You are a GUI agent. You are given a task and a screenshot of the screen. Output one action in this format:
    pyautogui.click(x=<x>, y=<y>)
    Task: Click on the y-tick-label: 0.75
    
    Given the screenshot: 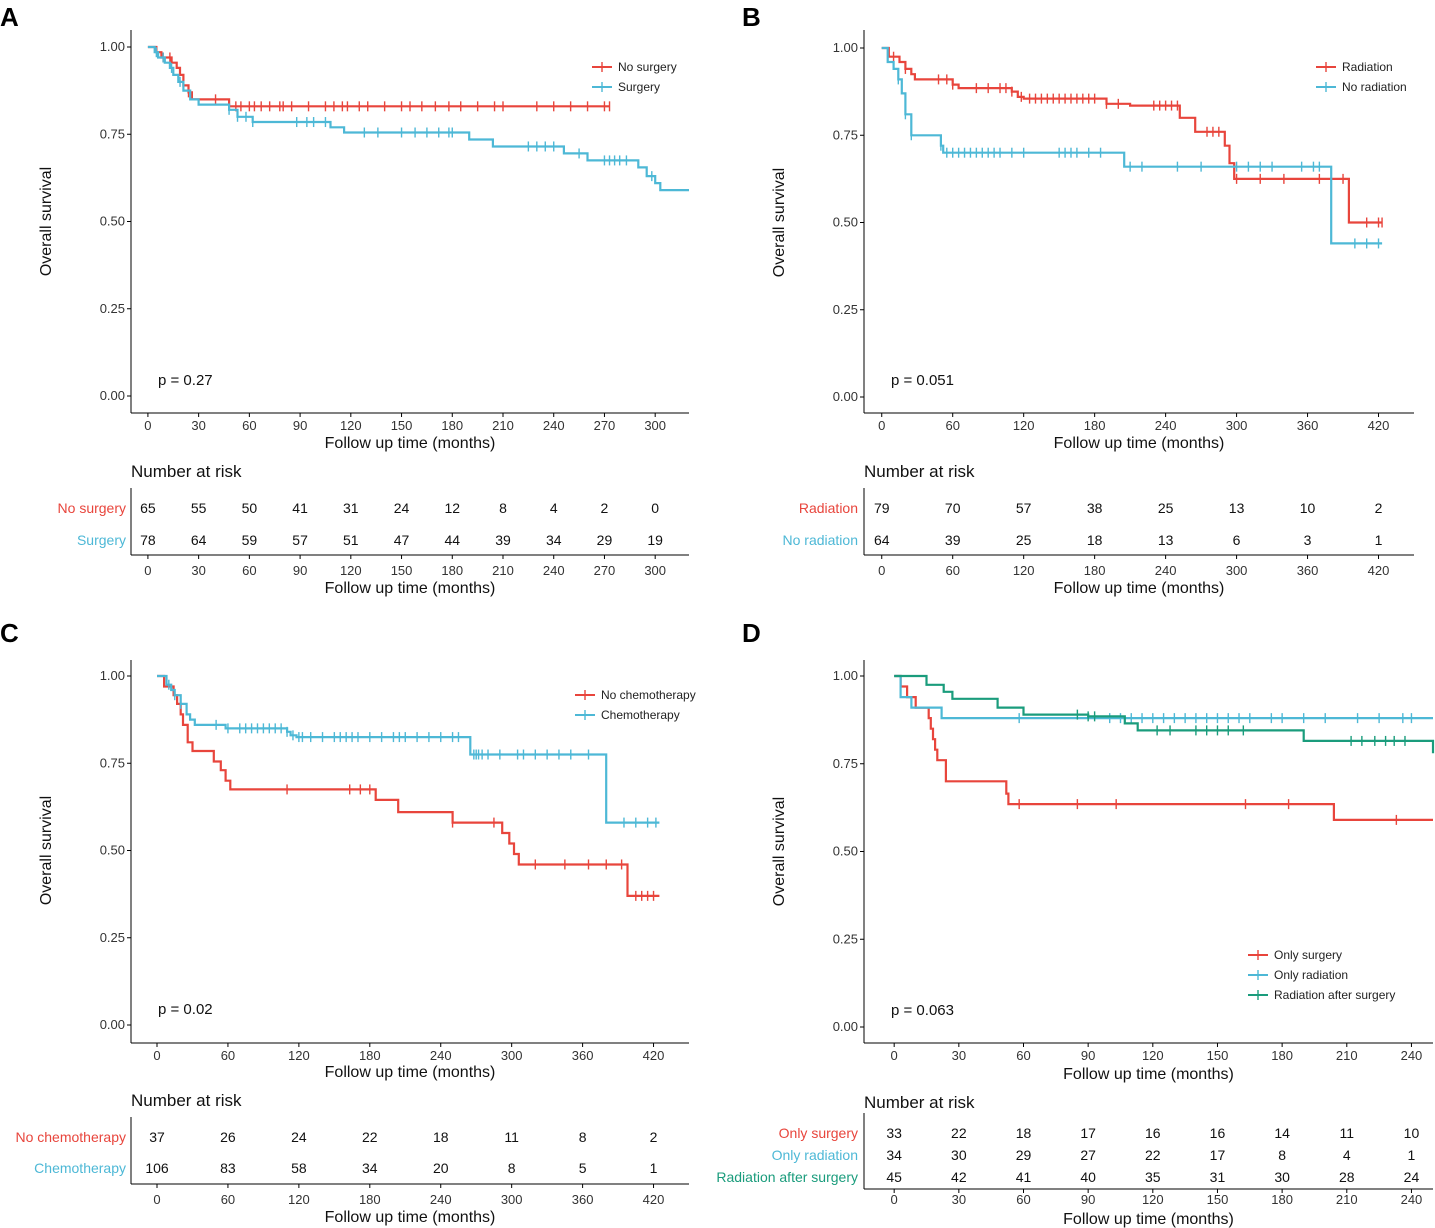 What is the action you would take?
    pyautogui.click(x=845, y=134)
    